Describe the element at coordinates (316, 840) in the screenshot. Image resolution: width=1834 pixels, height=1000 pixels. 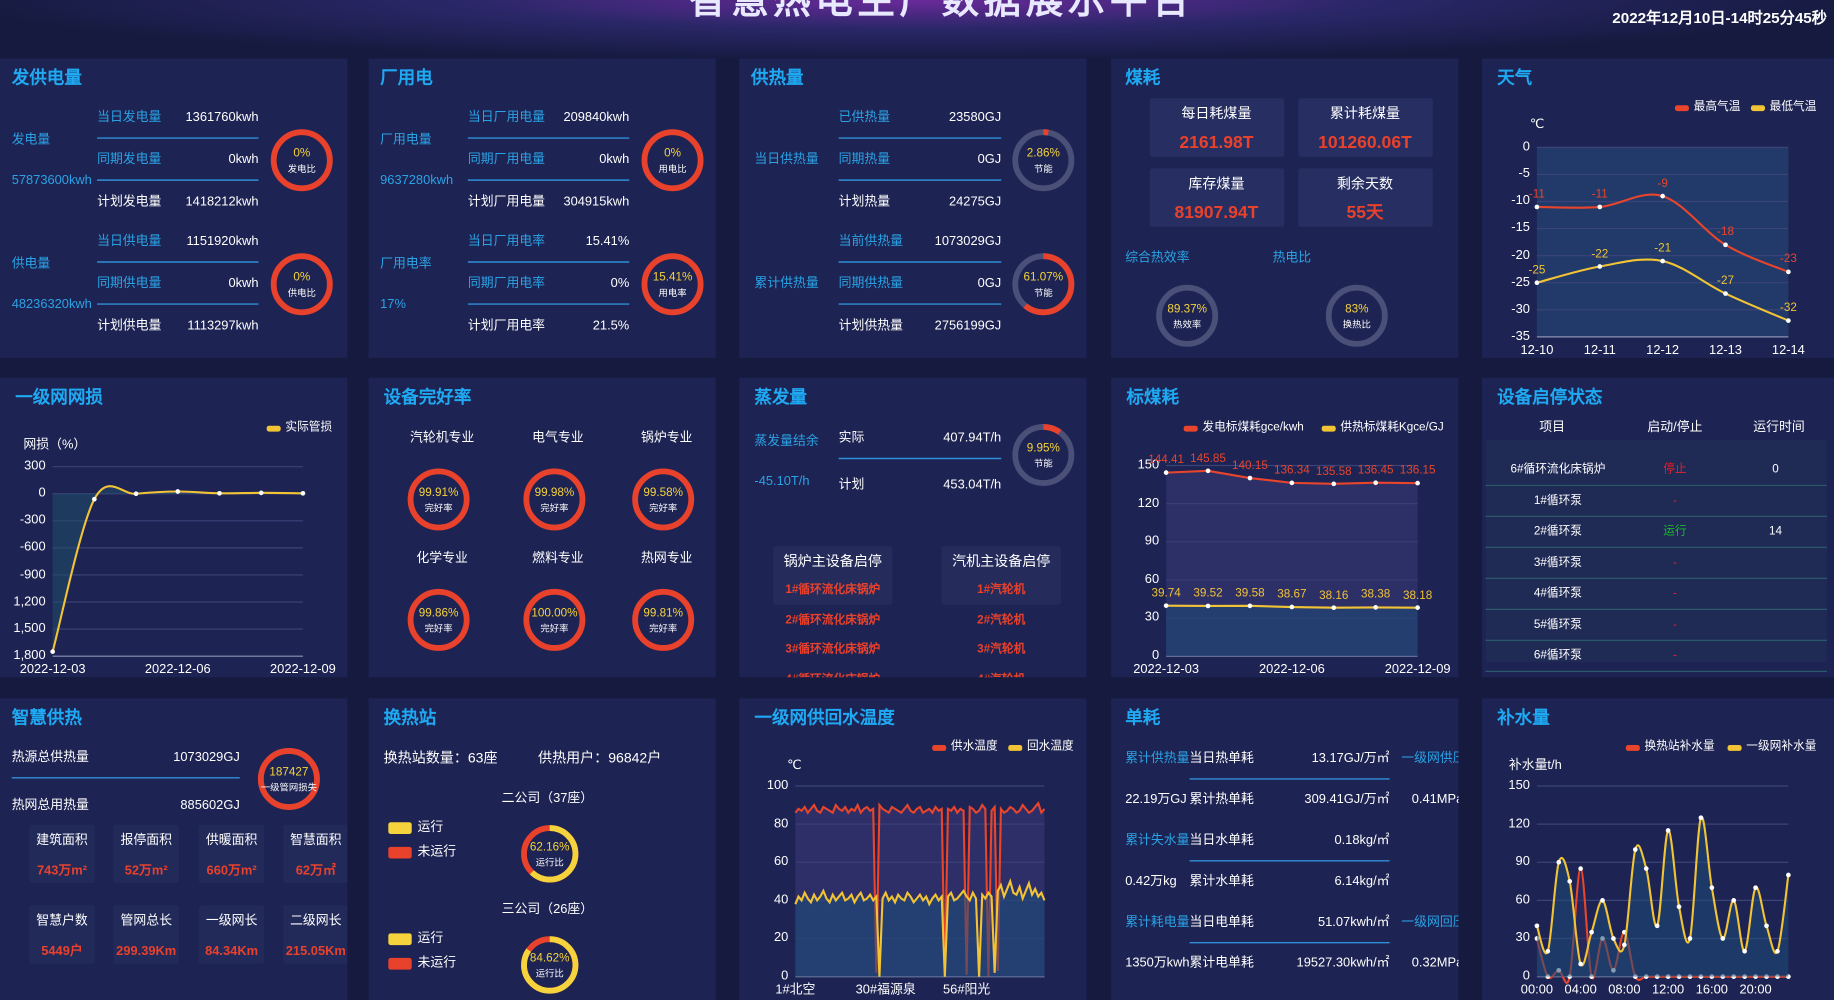
I see `box-label: 智慧面积` at that location.